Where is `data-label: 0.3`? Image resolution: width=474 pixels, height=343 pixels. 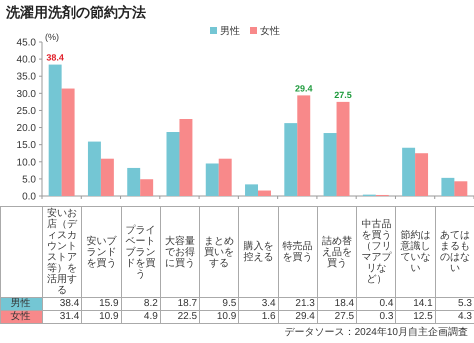 data-label: 0.3 is located at coordinates (376, 317).